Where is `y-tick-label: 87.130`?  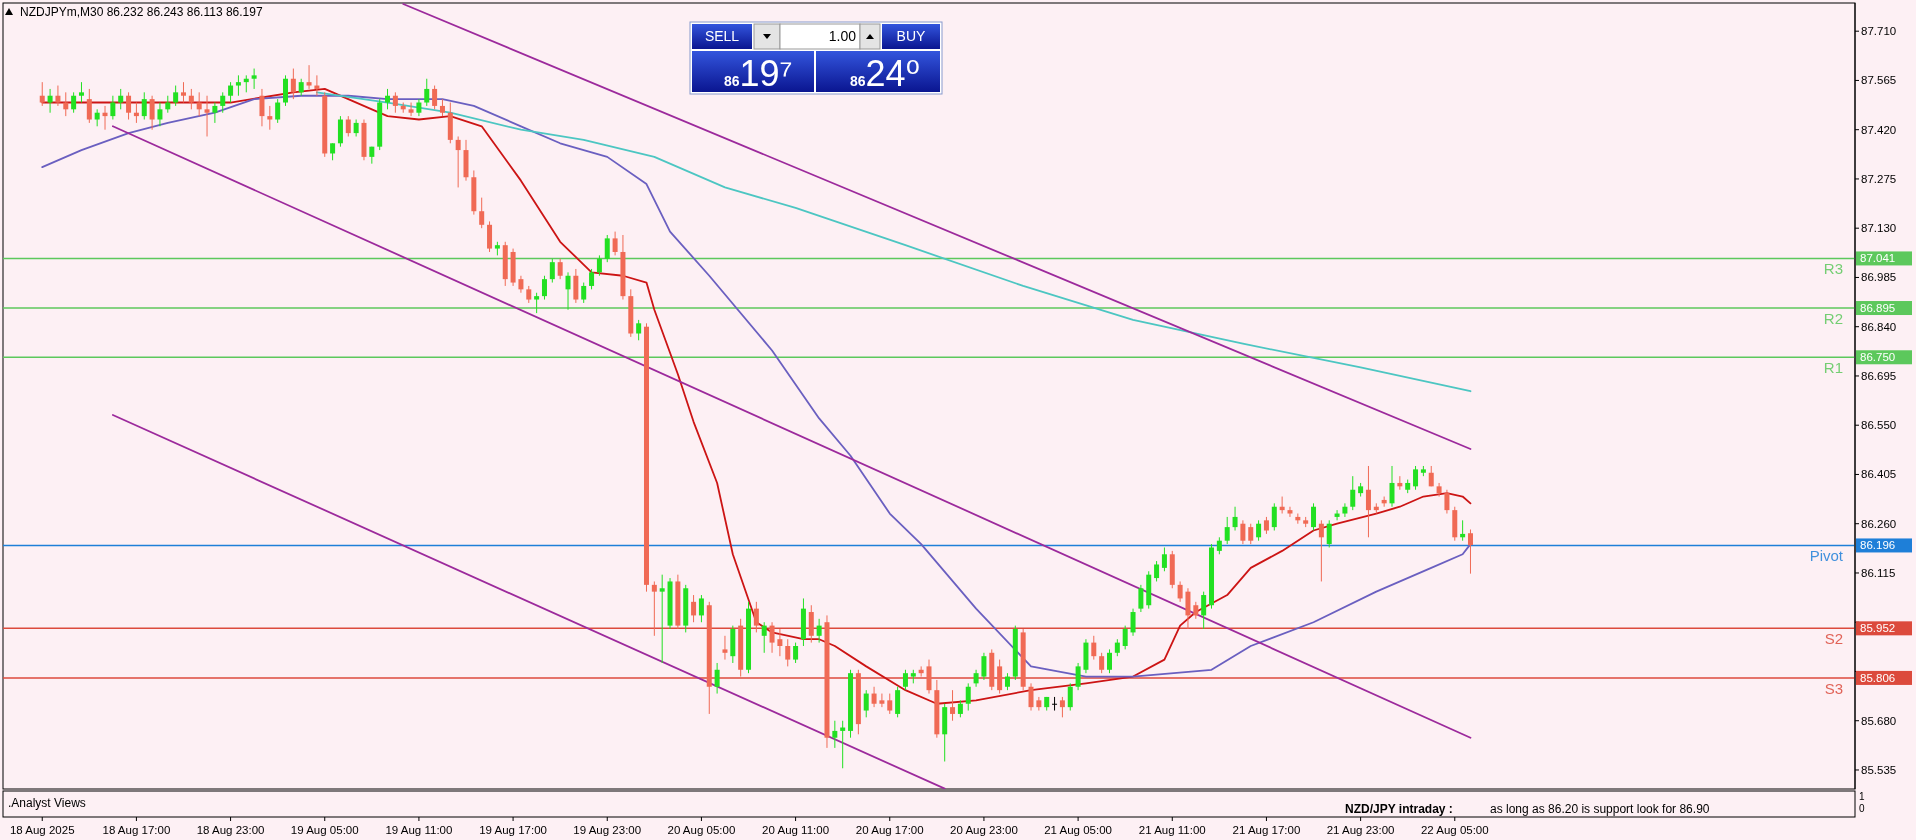 y-tick-label: 87.130 is located at coordinates (1879, 228).